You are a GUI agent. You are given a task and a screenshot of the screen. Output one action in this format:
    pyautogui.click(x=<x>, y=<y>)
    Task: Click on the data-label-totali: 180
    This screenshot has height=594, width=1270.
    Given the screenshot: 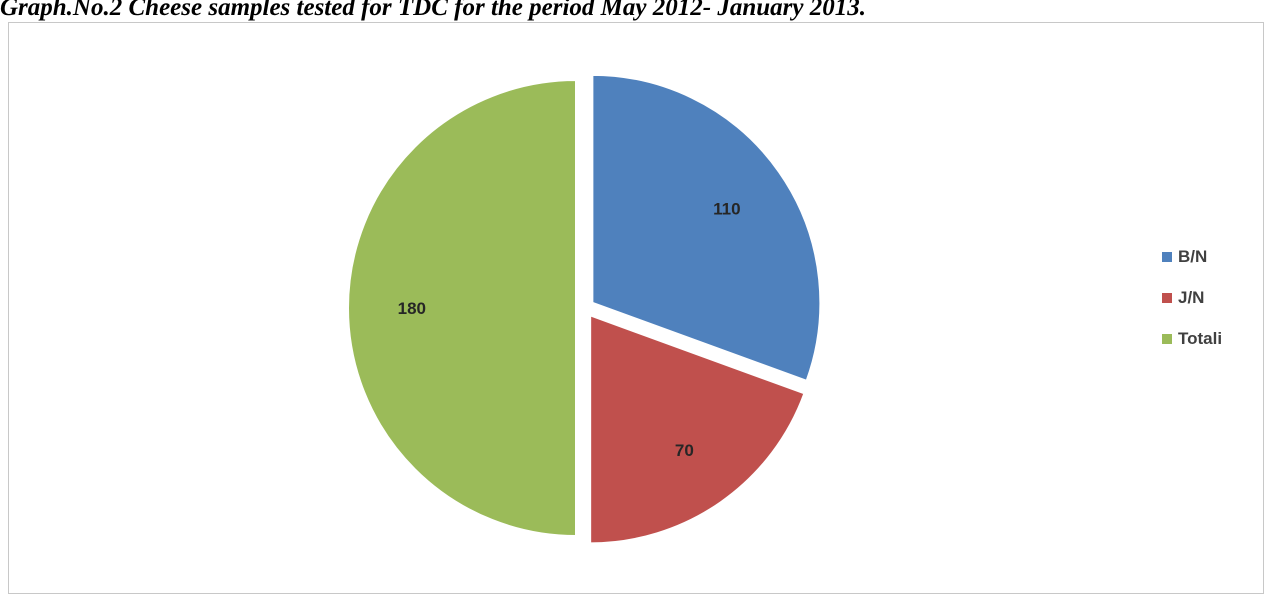 What is the action you would take?
    pyautogui.click(x=412, y=308)
    